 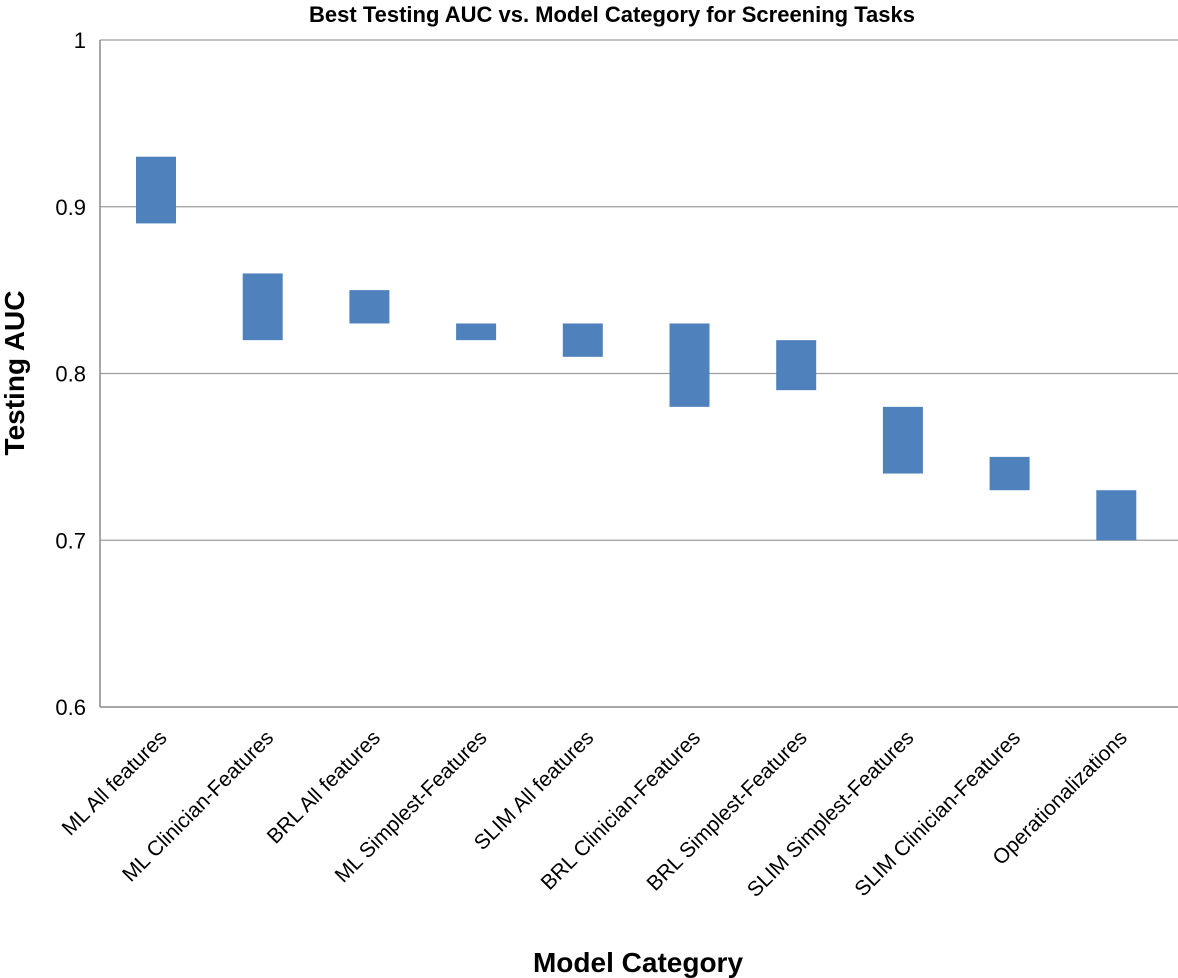 I want to click on y-tick-label: 1, so click(x=80, y=40).